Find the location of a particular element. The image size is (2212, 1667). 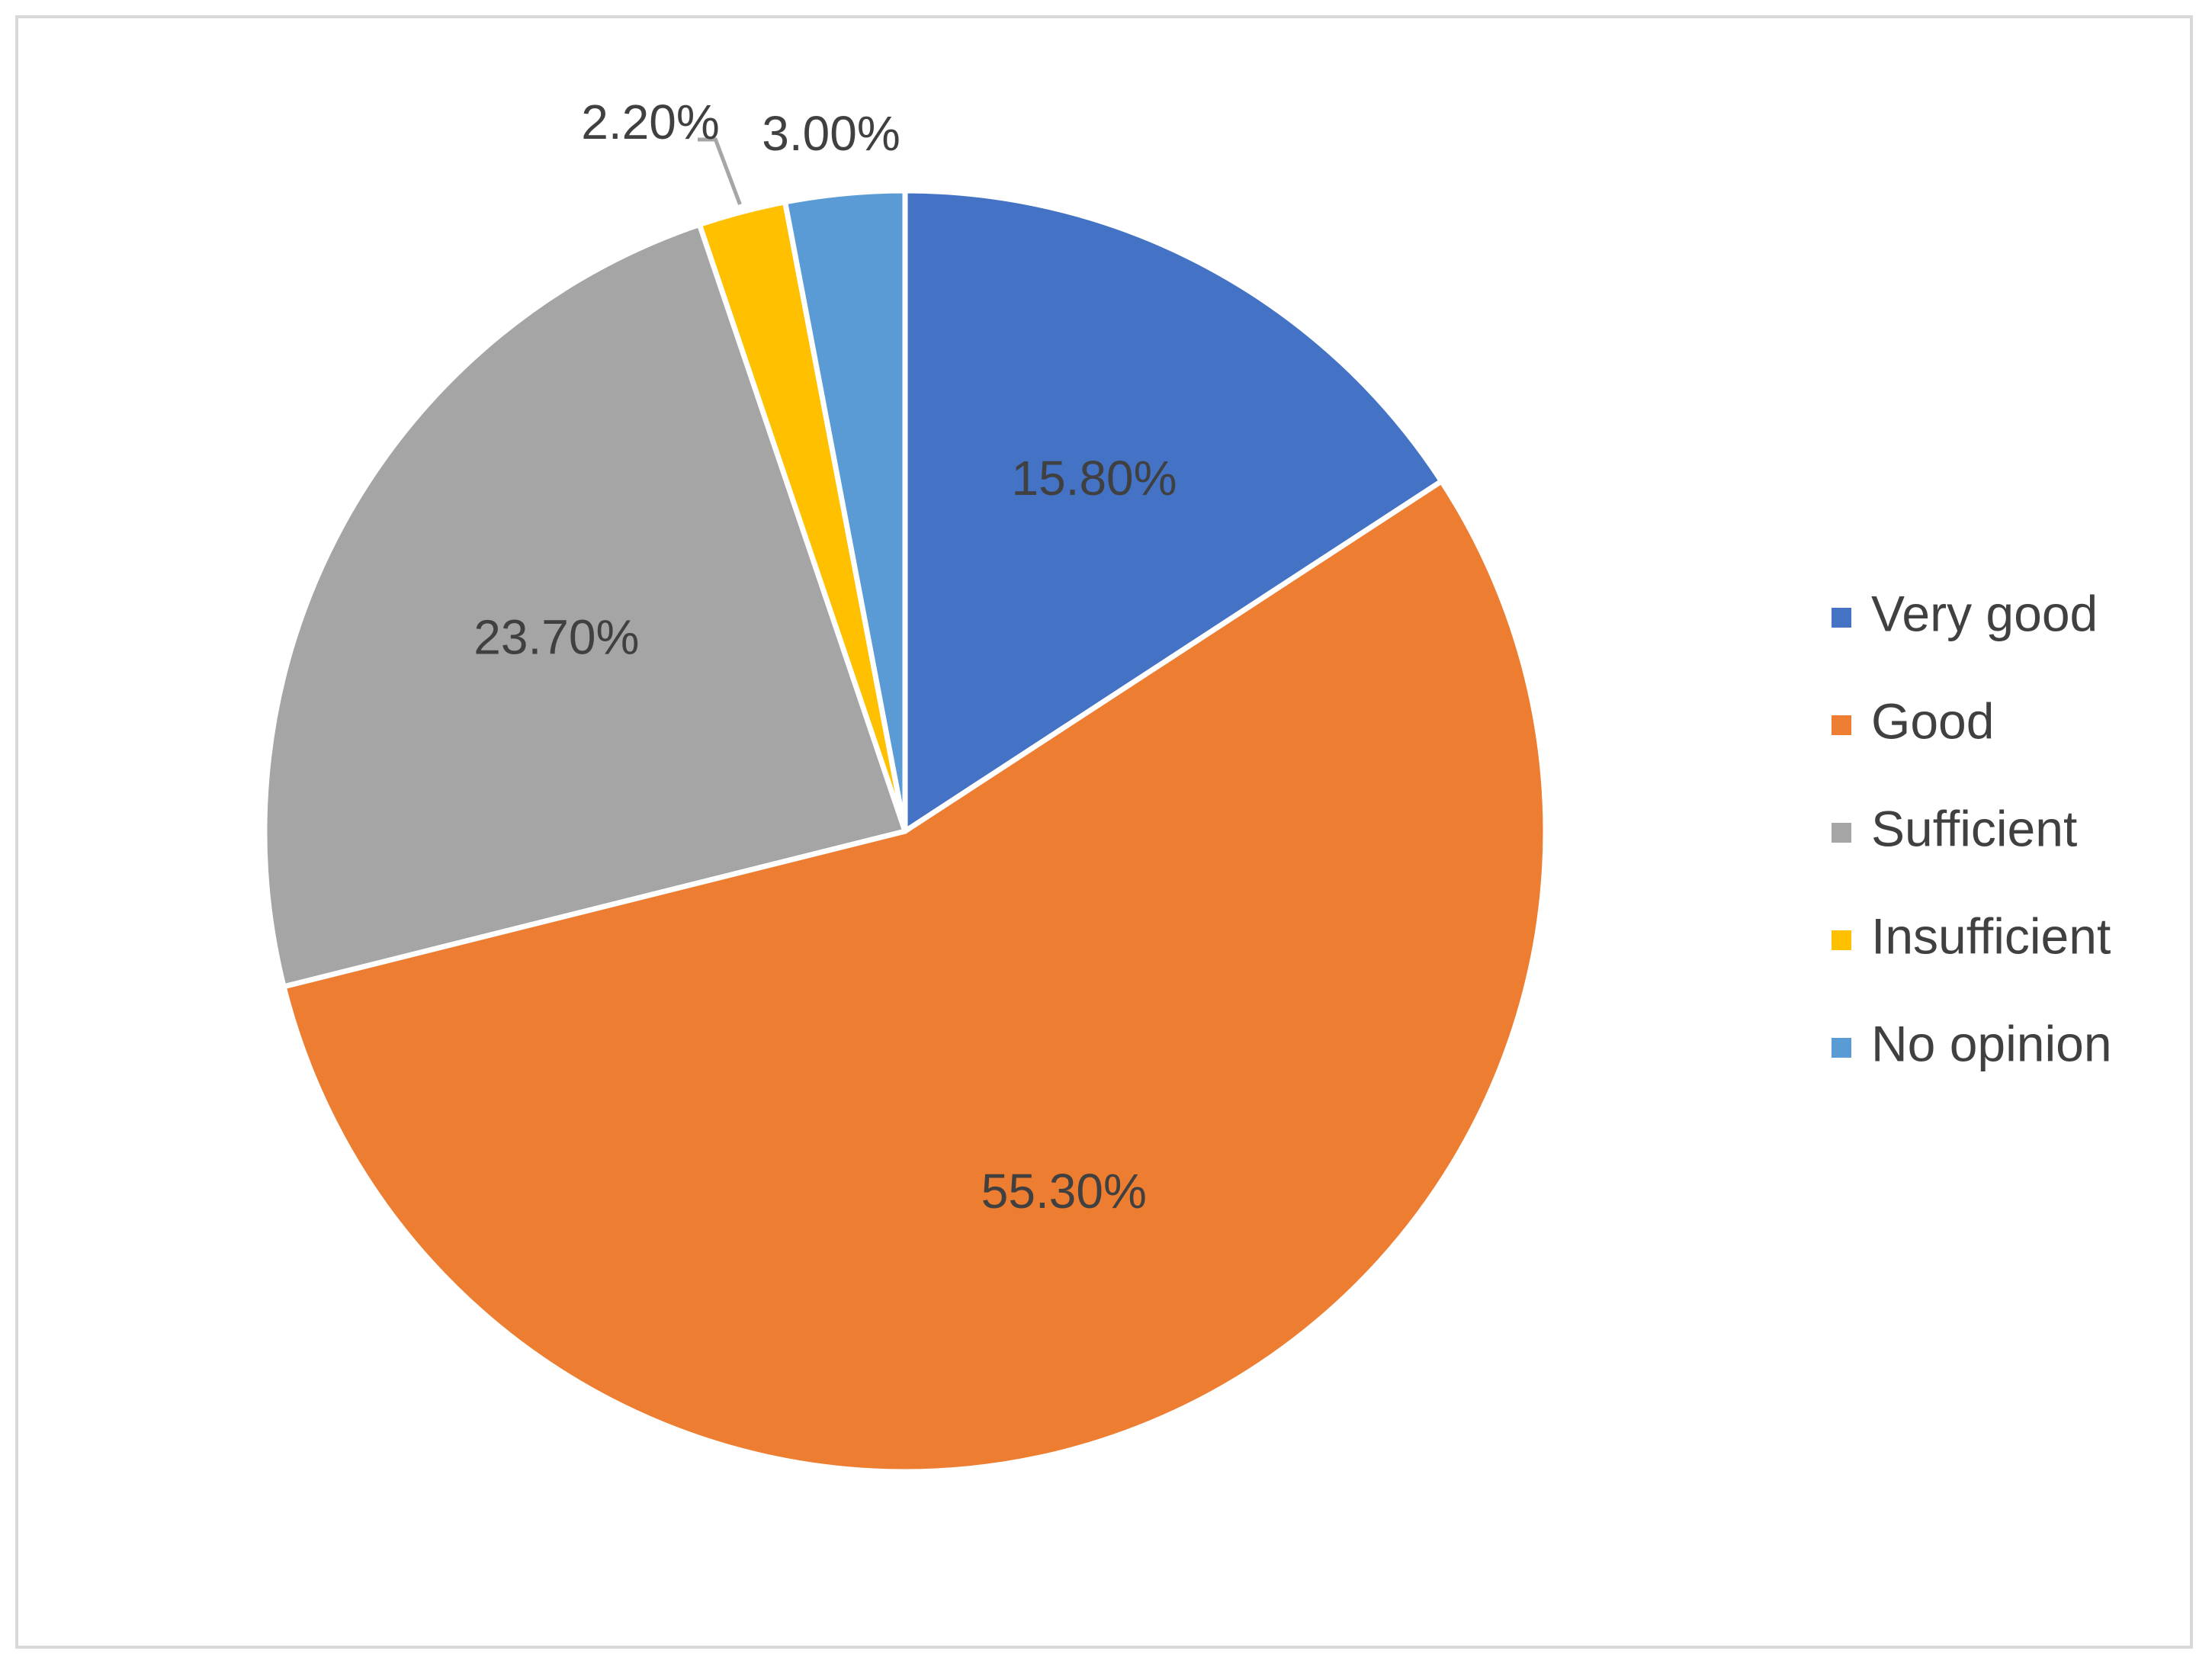

data-label-good: 55.30% is located at coordinates (1064, 1191).